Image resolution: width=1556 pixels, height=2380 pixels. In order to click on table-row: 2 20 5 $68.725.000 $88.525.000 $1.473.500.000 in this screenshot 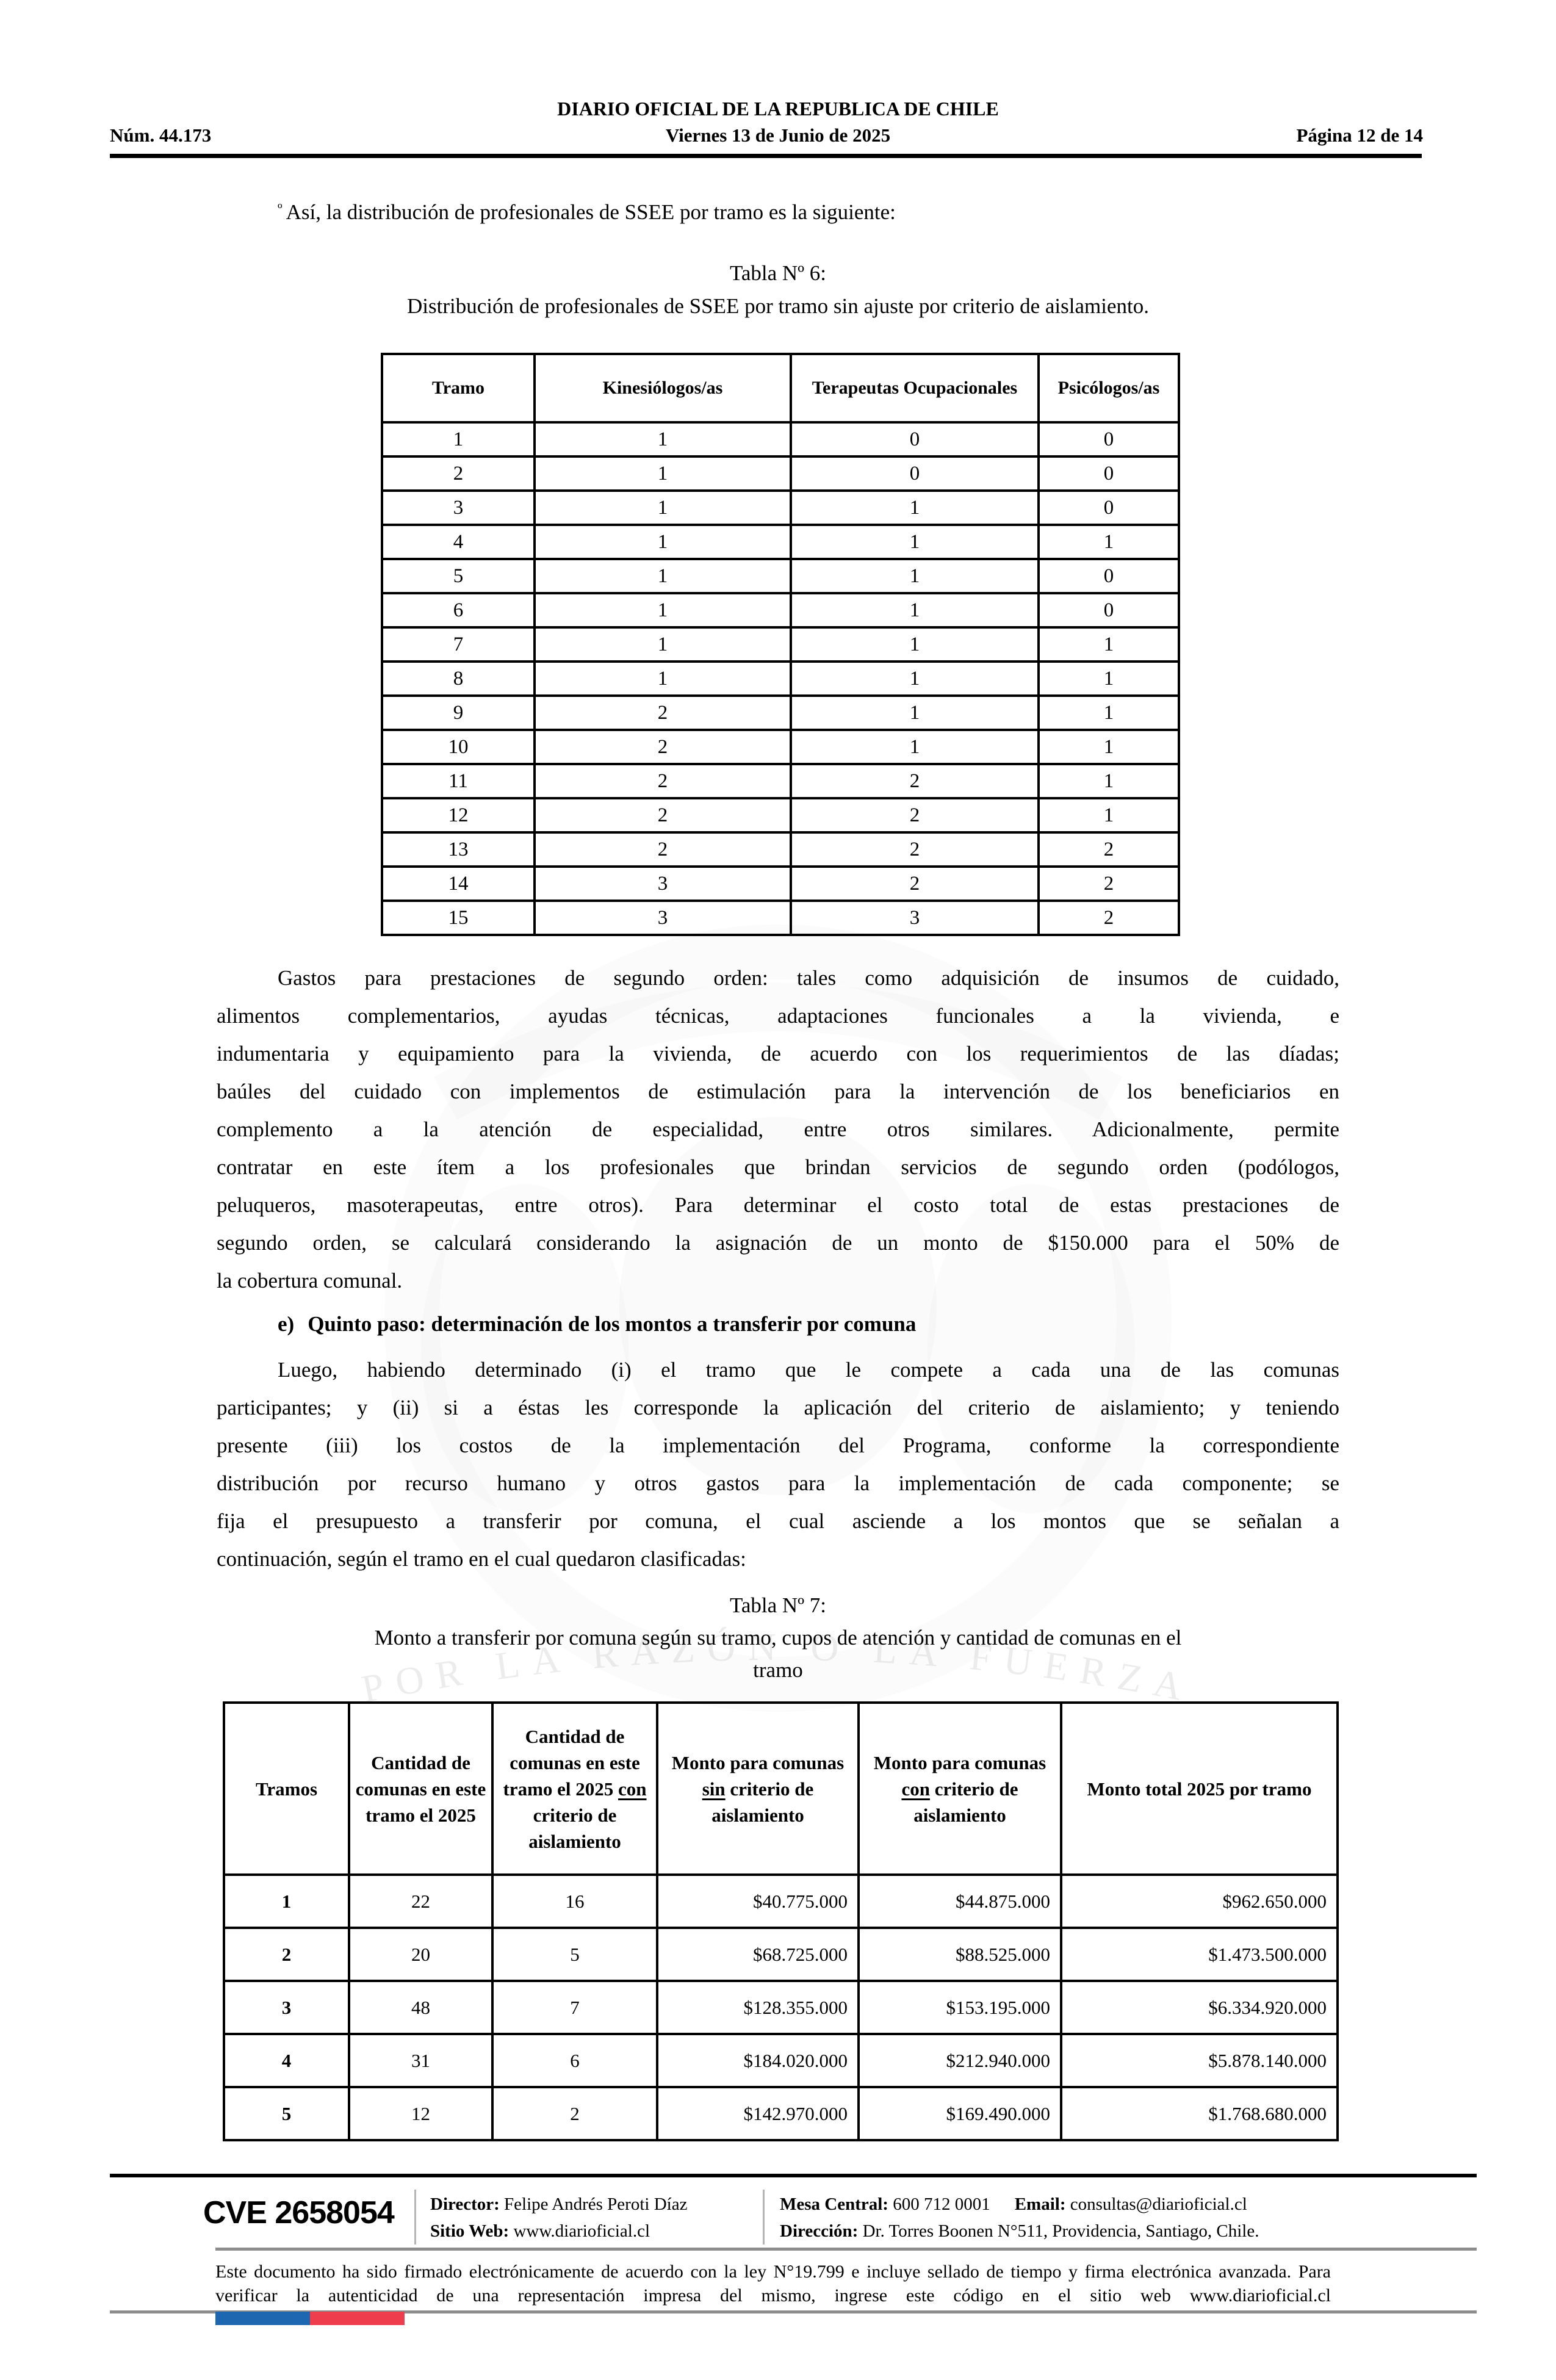, I will do `click(781, 1954)`.